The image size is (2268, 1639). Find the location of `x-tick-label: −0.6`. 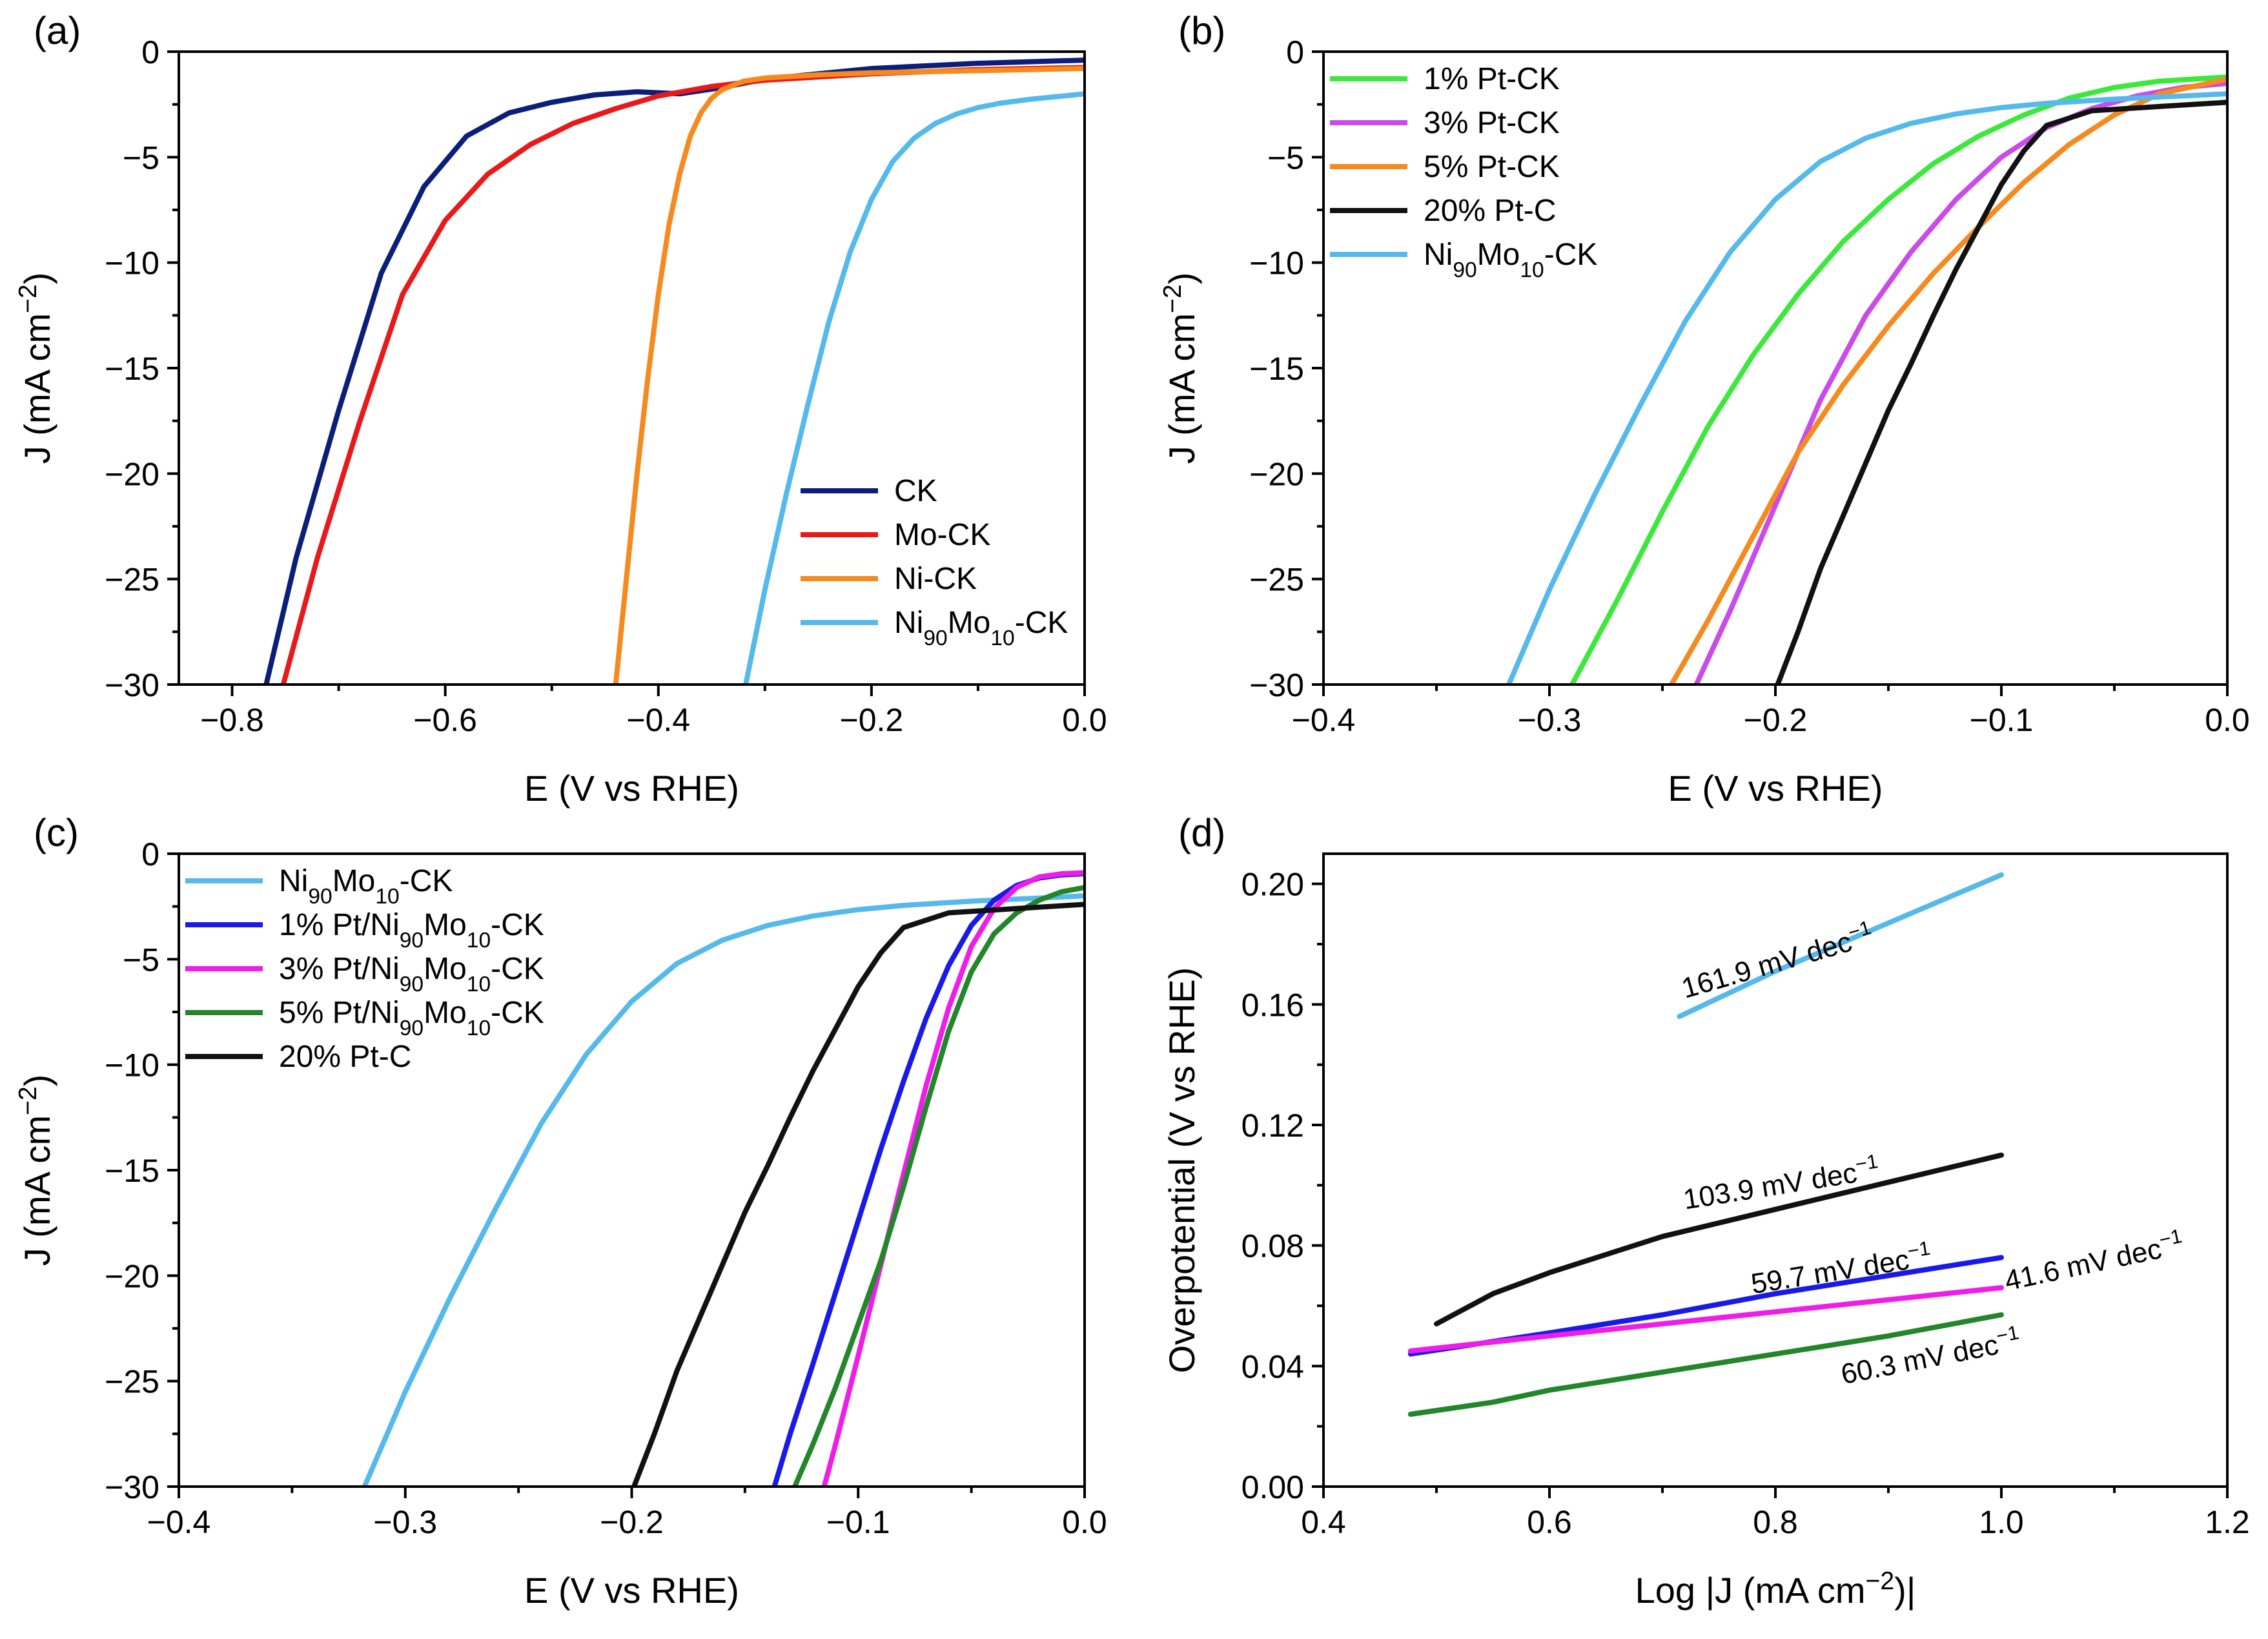

x-tick-label: −0.6 is located at coordinates (445, 720).